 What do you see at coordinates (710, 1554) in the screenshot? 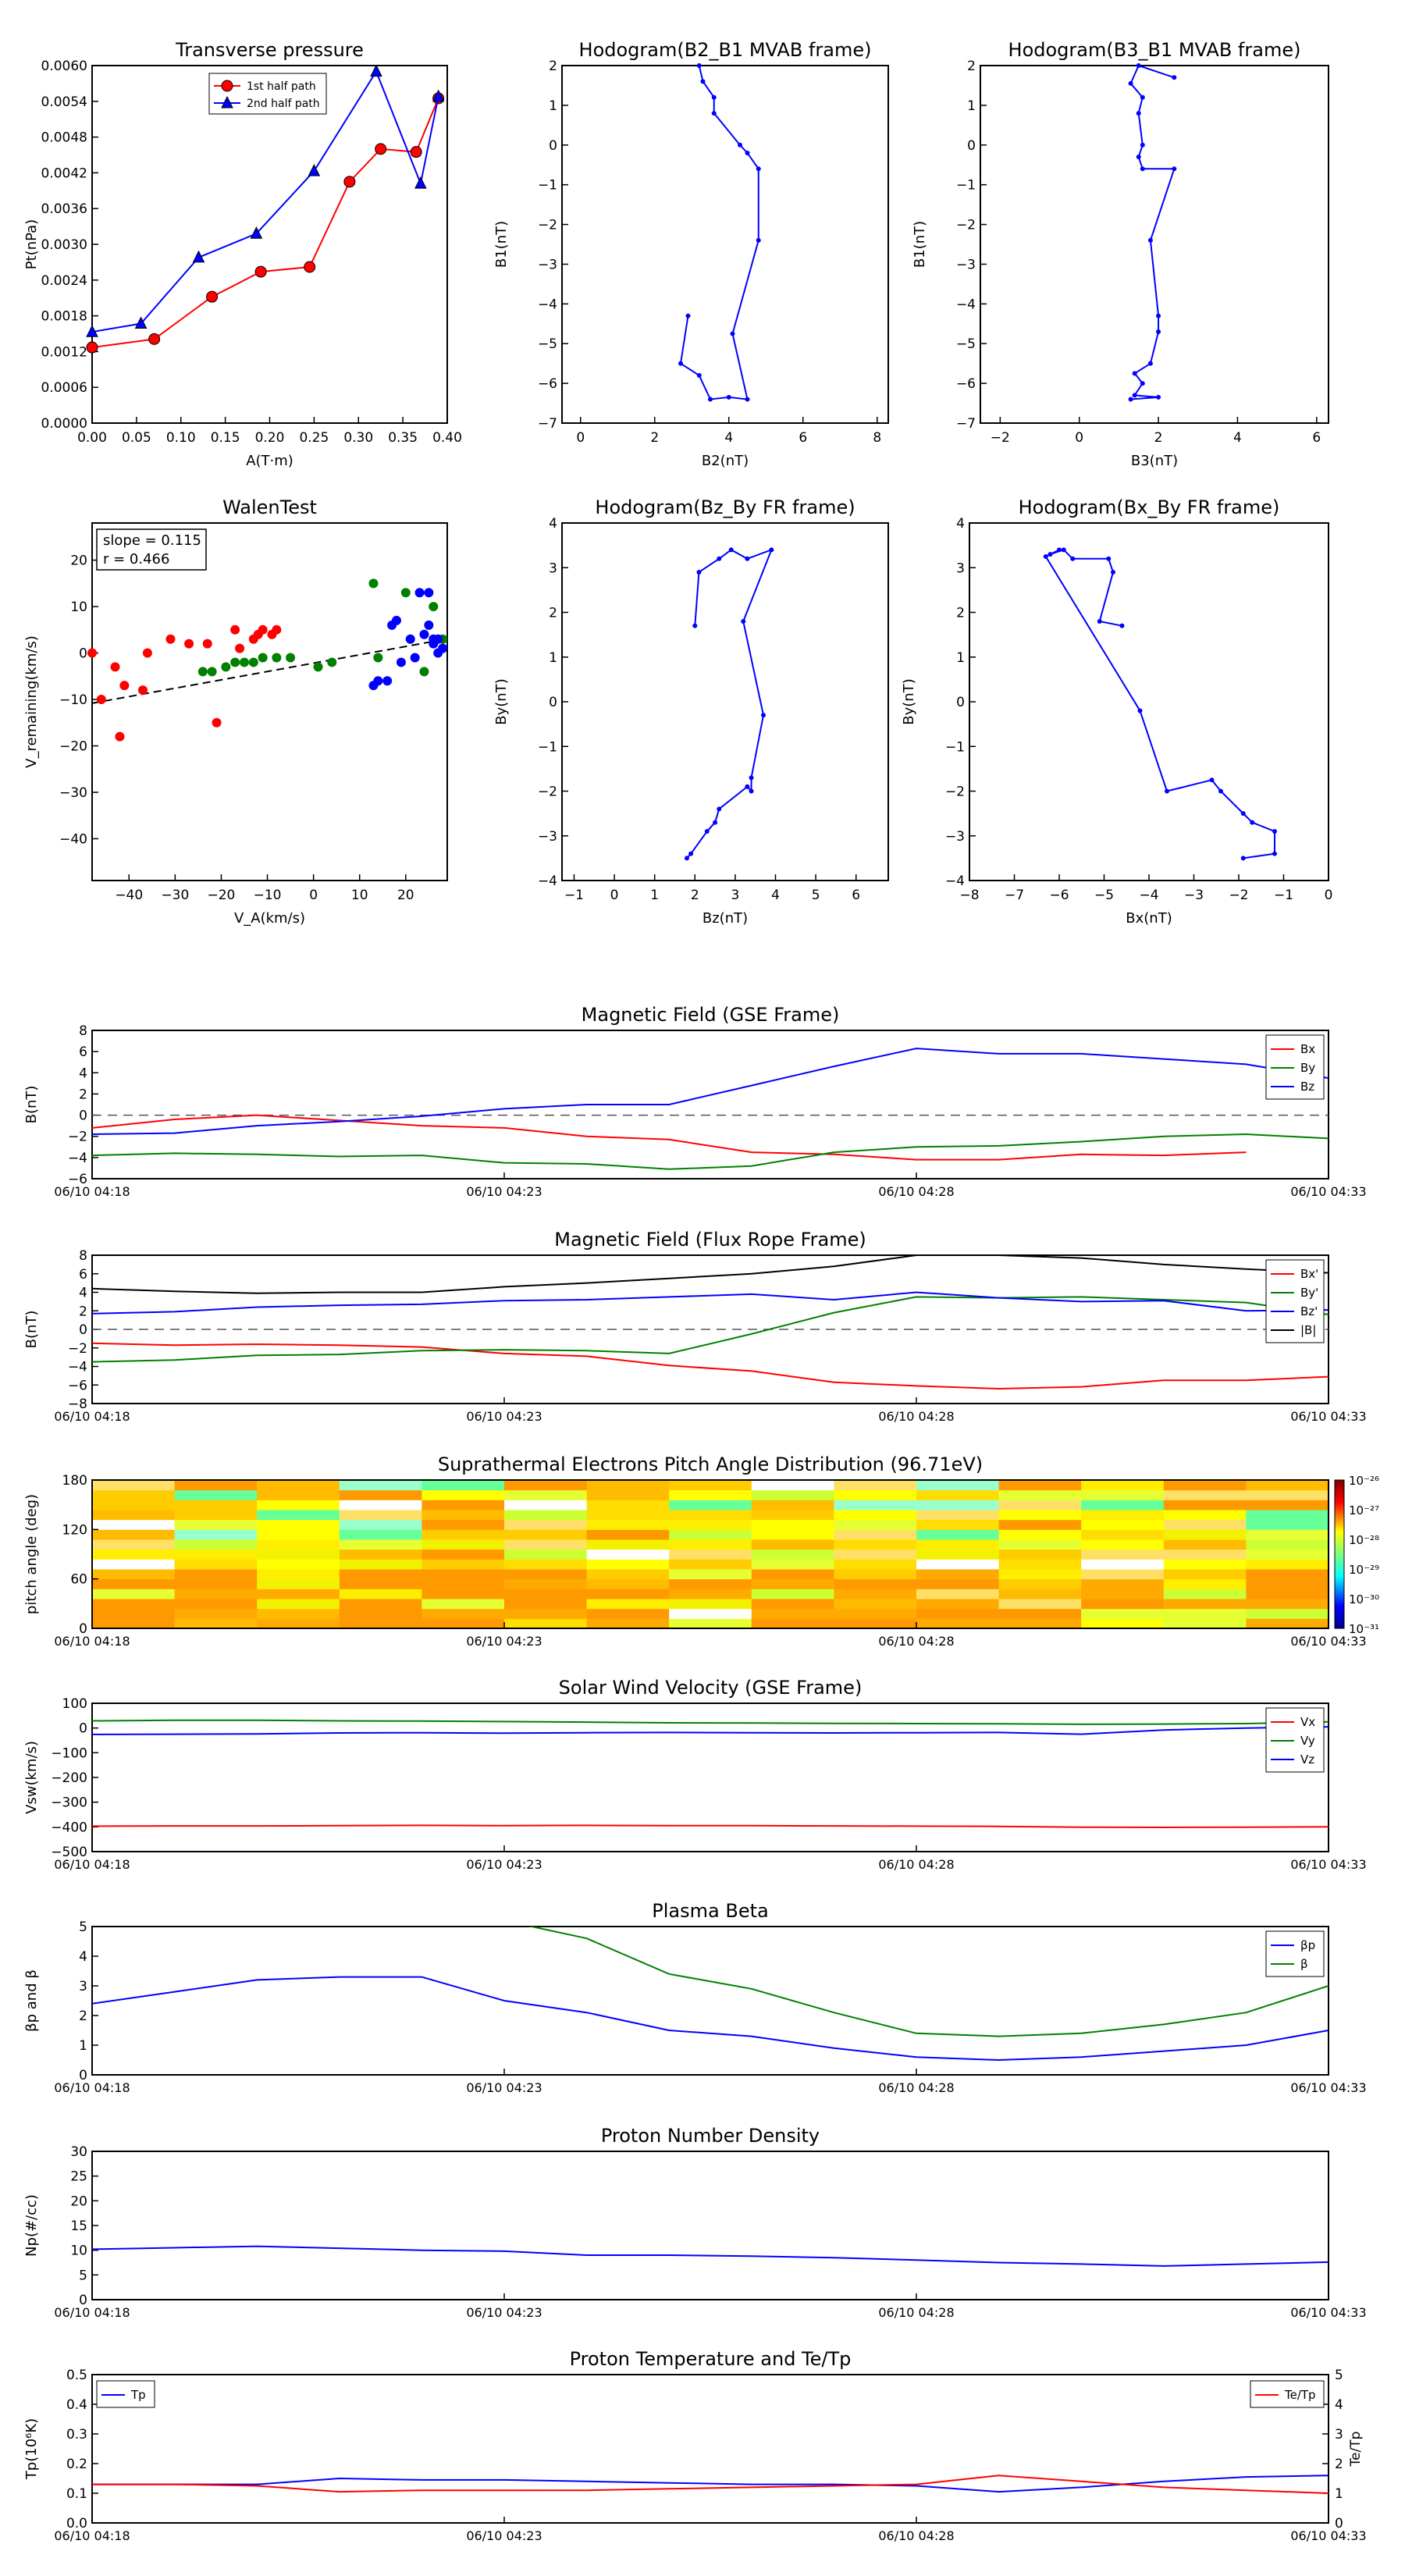
I see `plot-frame-overlay` at bounding box center [710, 1554].